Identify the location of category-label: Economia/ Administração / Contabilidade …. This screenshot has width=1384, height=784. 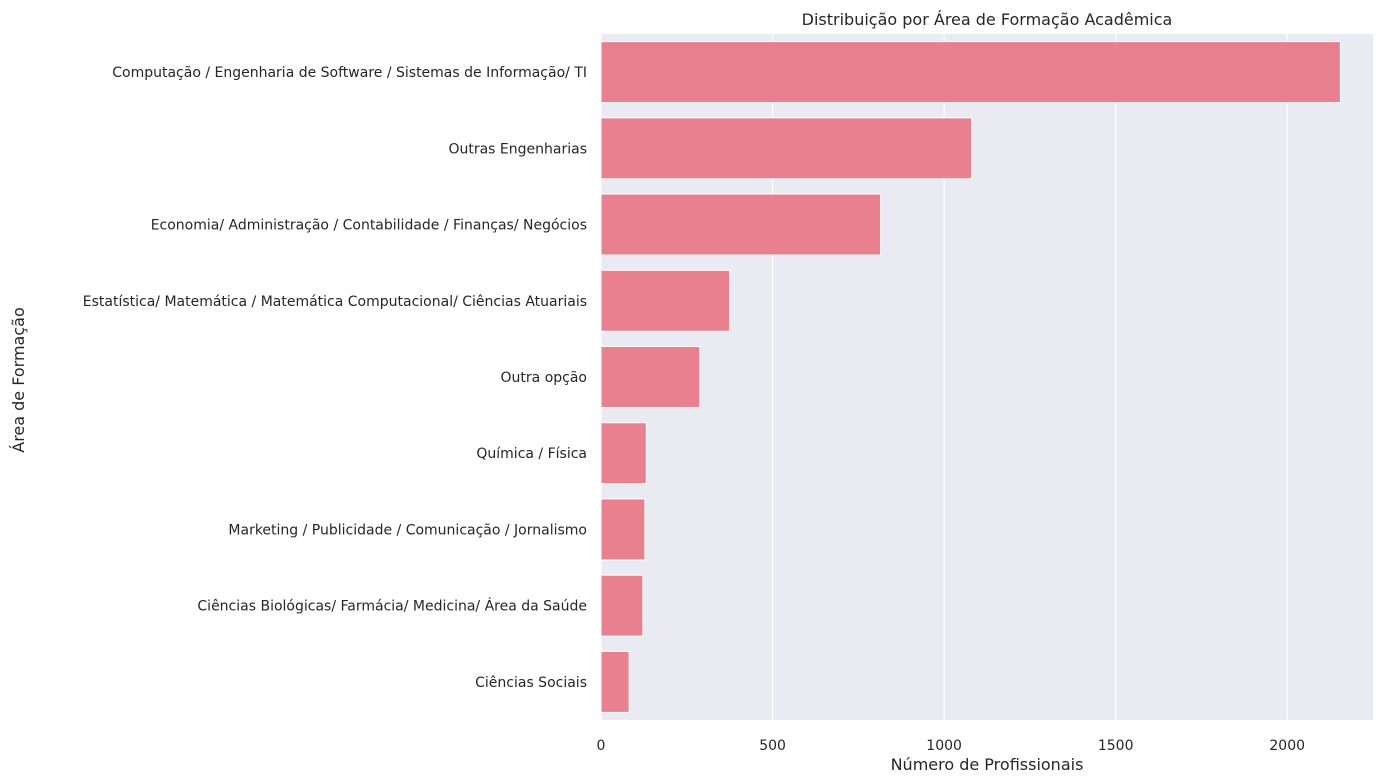
(369, 226).